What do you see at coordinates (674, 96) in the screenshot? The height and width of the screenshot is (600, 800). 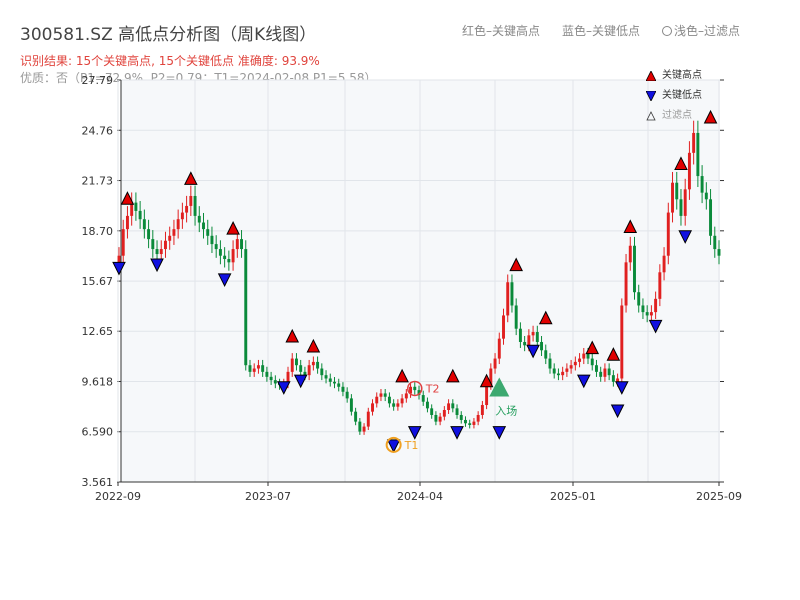 I see `chart-legend: 关键高点 关键低点 过滤点` at bounding box center [674, 96].